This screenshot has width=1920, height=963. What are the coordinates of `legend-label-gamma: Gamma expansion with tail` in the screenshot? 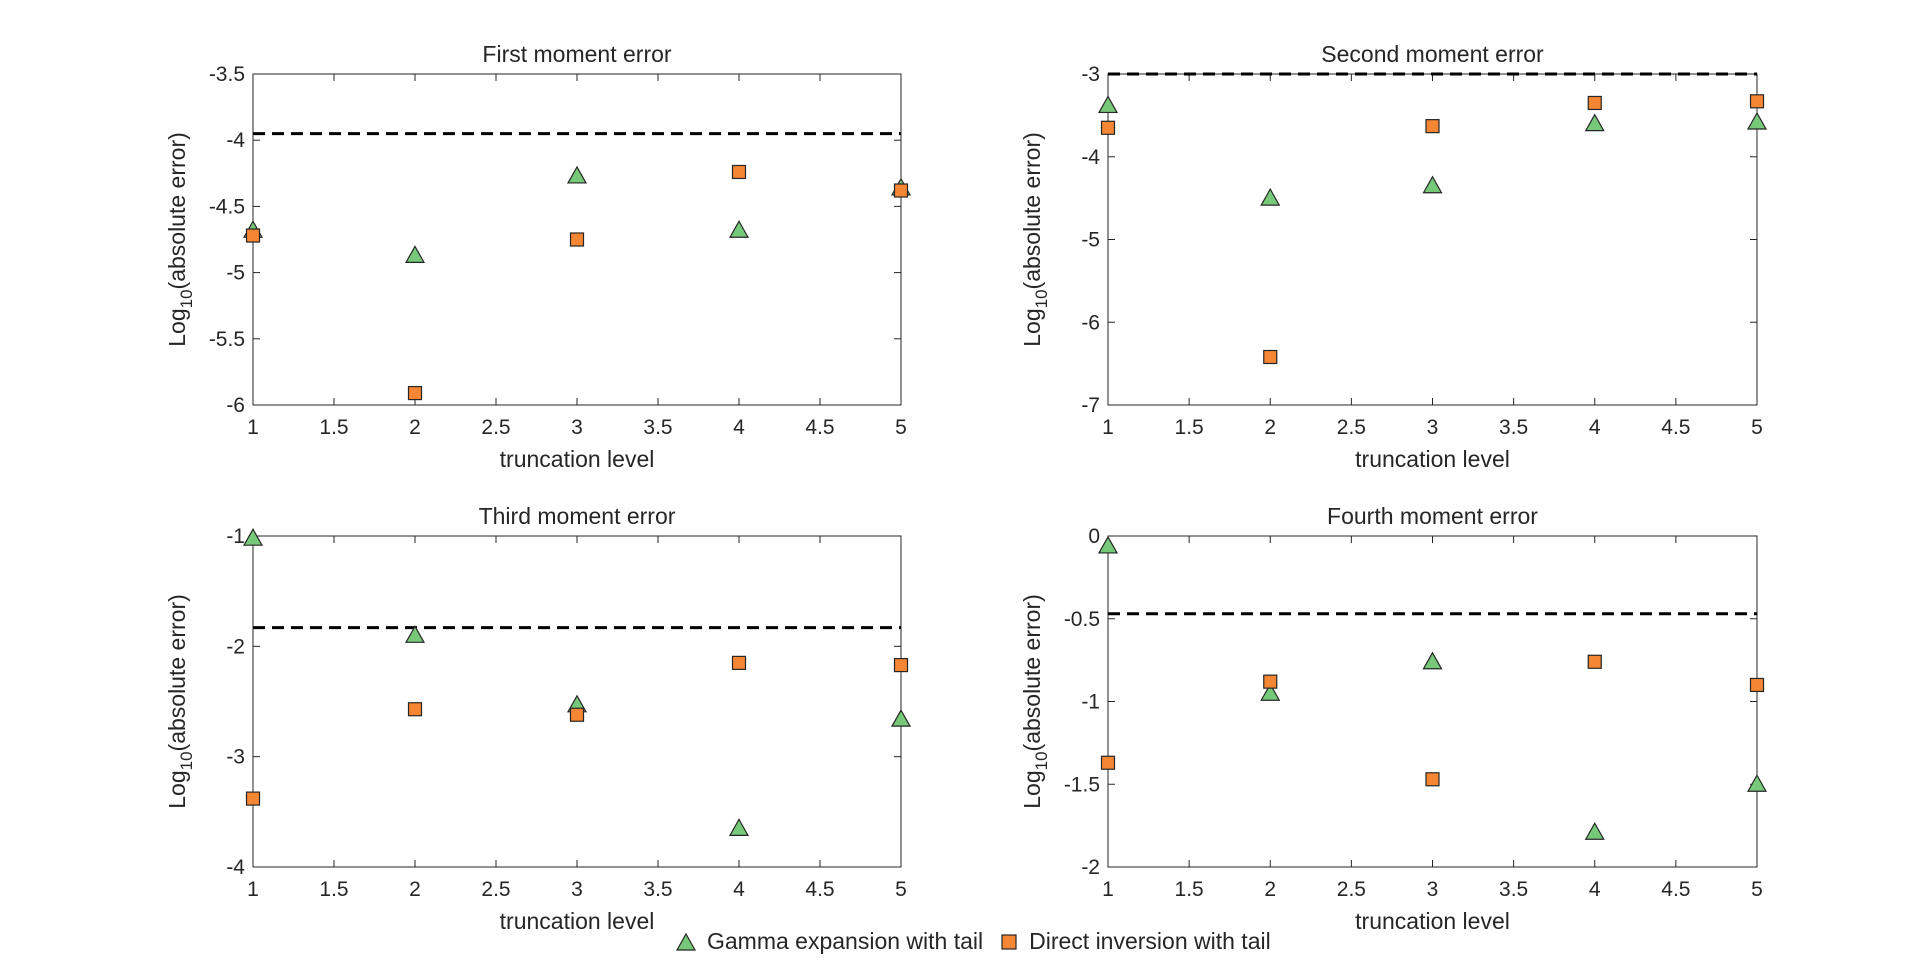 It's located at (845, 941).